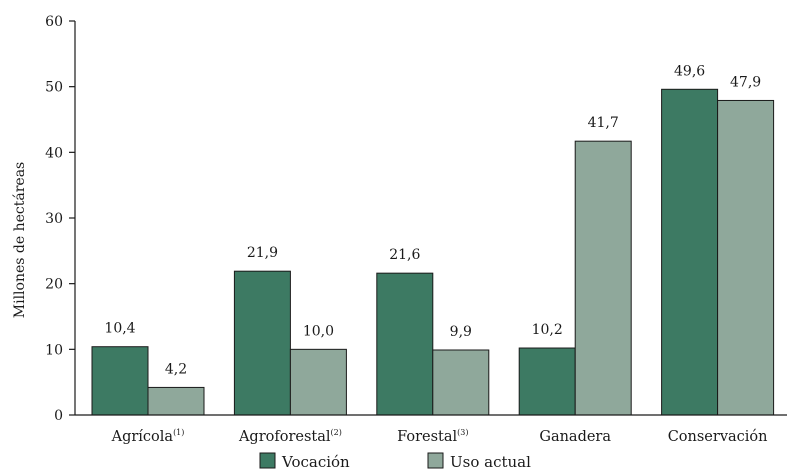  Describe the element at coordinates (54, 219) in the screenshot. I see `y-tick-label: 30` at that location.